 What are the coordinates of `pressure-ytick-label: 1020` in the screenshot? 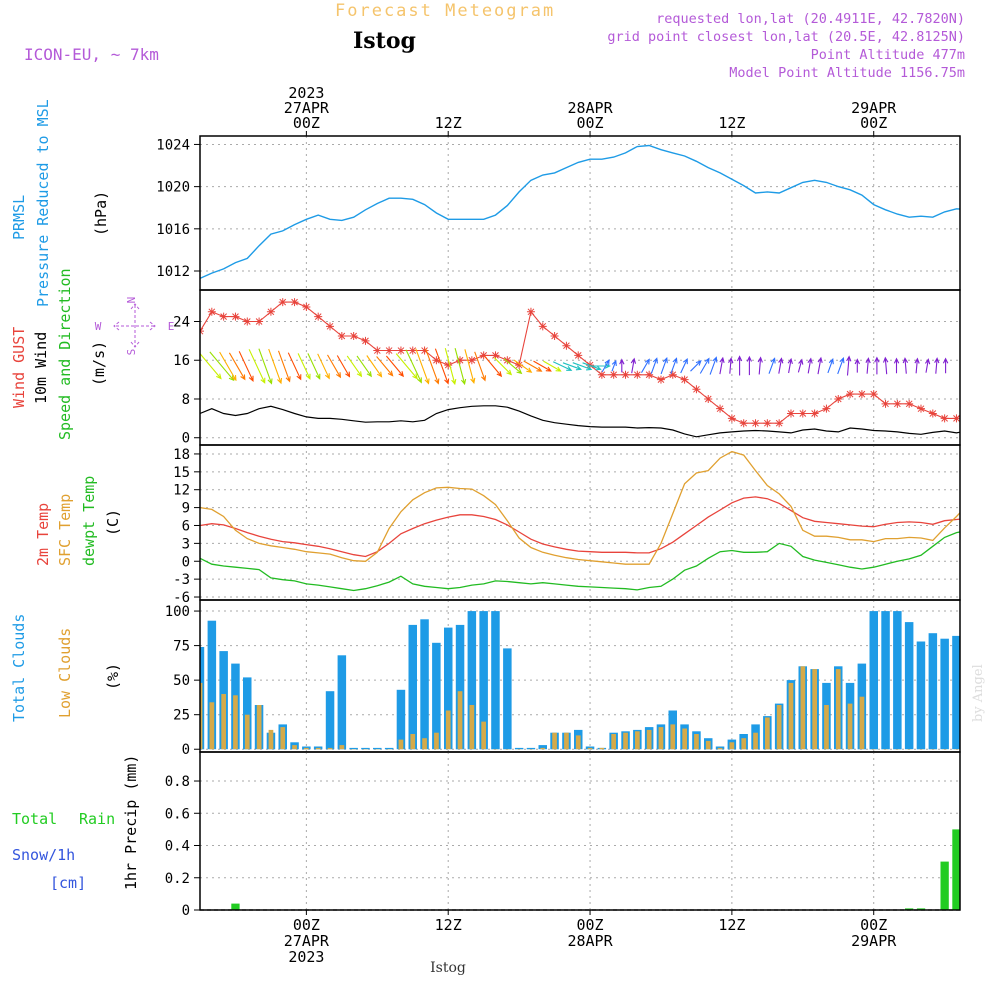 It's located at (173, 188).